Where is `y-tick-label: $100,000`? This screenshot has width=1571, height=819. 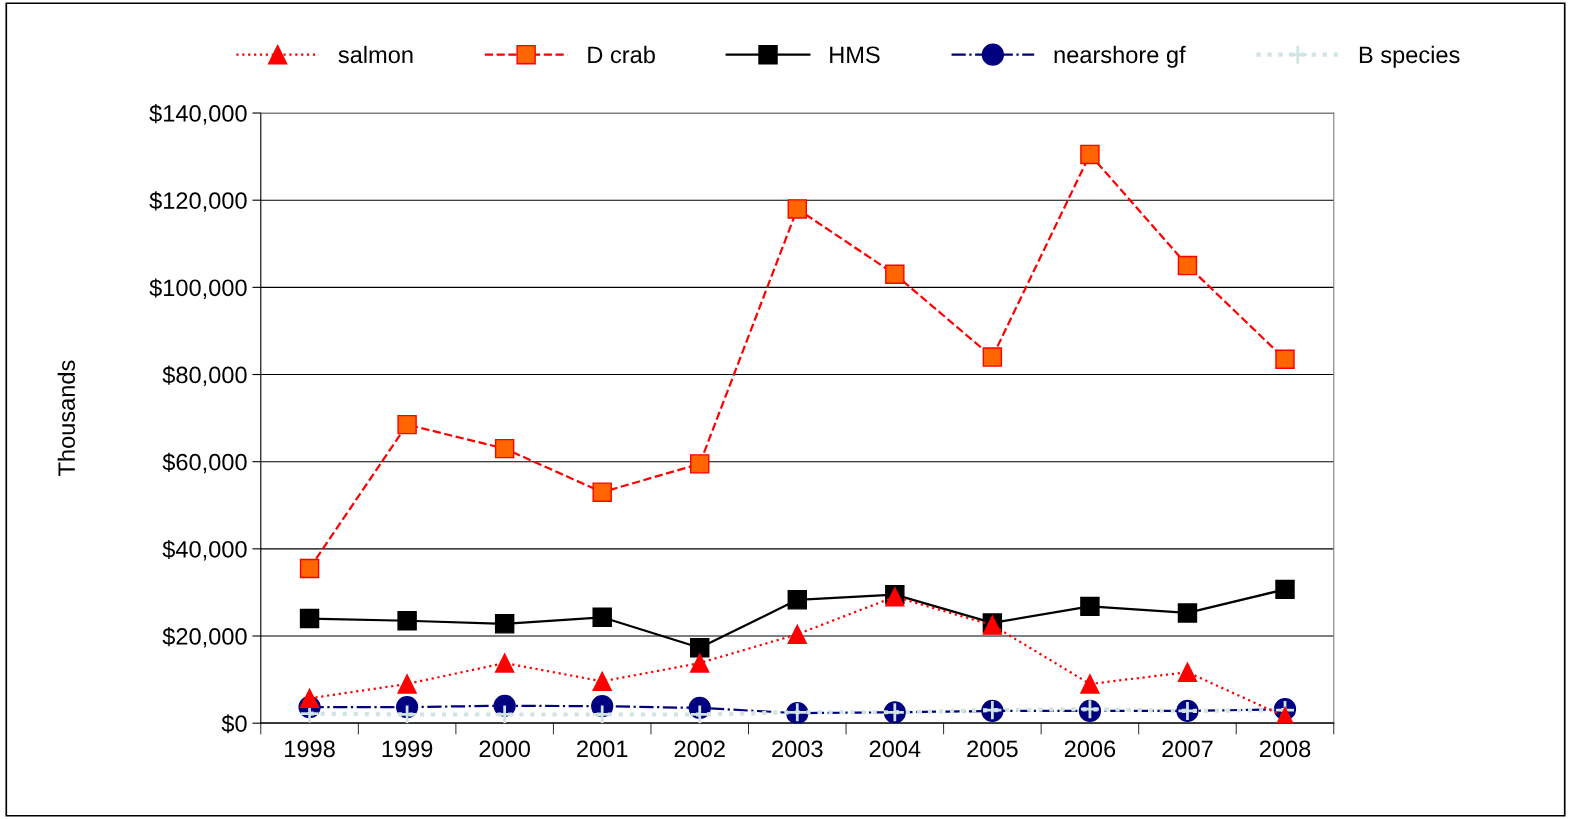
y-tick-label: $100,000 is located at coordinates (198, 288).